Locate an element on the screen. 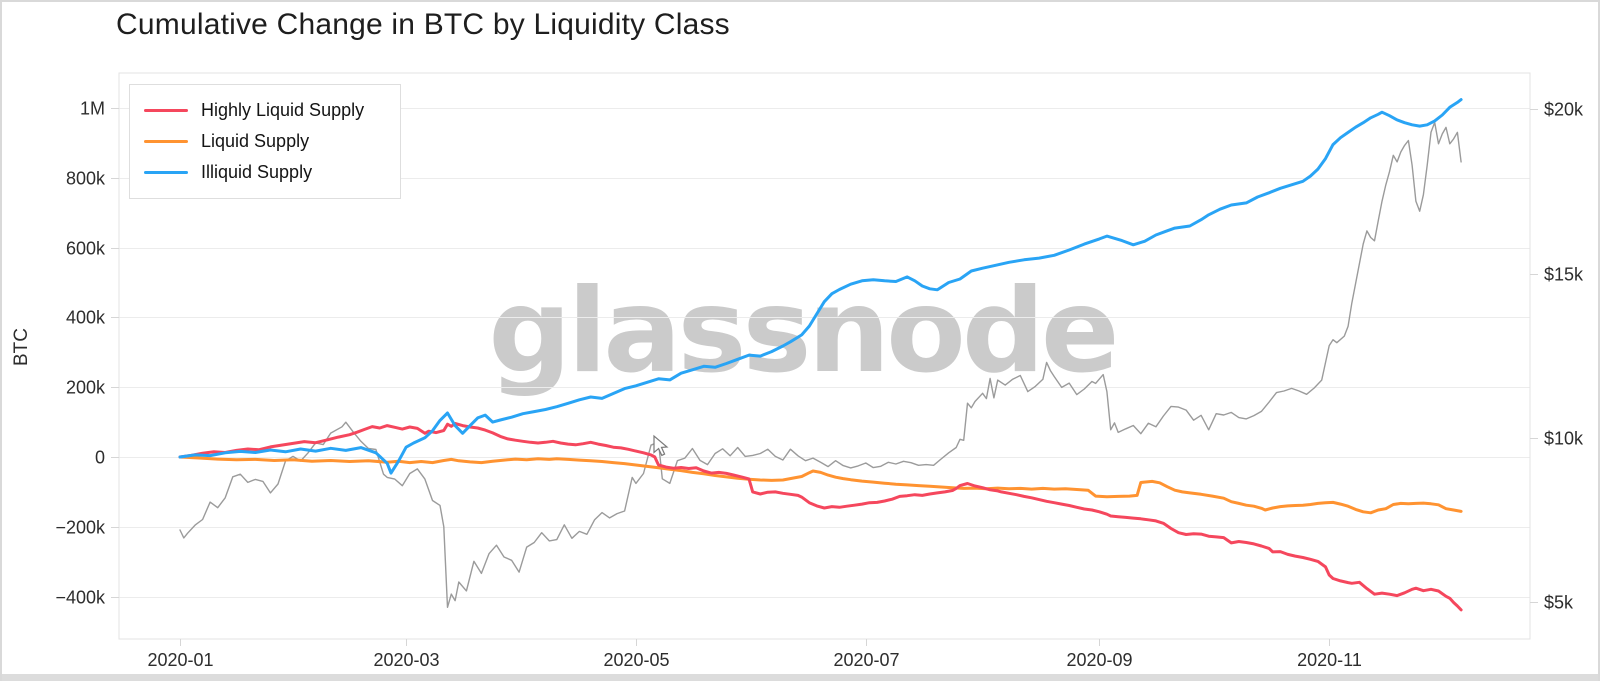  x-tick-label: 2020-05 is located at coordinates (636, 660).